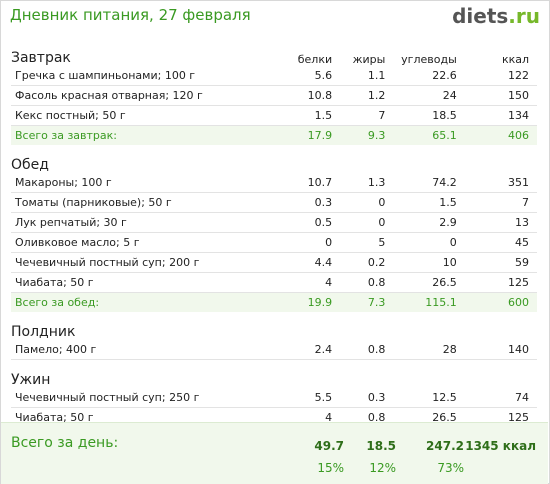 The image size is (550, 484). I want to click on food-kcal: 125, so click(497, 282).